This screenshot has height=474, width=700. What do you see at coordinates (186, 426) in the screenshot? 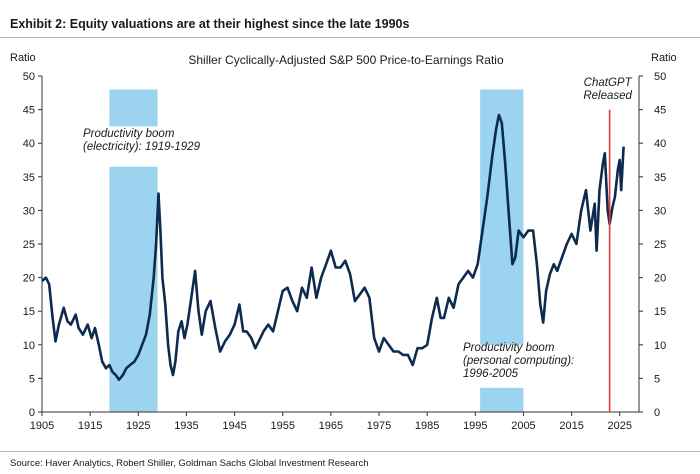
I see `x-tick-label: 1935` at bounding box center [186, 426].